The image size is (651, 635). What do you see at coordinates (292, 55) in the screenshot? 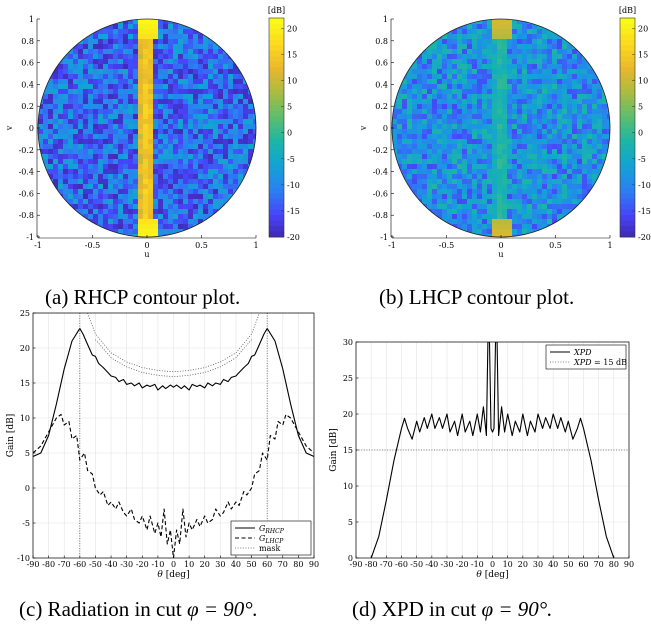
I see `colorbar-tick-label: 15` at bounding box center [292, 55].